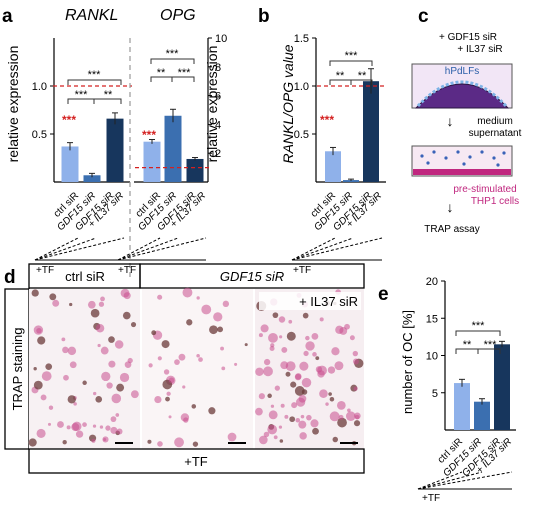 The width and height of the screenshot is (550, 509). What do you see at coordinates (478, 342) in the screenshot?
I see `panel-e-brackets` at bounding box center [478, 342].